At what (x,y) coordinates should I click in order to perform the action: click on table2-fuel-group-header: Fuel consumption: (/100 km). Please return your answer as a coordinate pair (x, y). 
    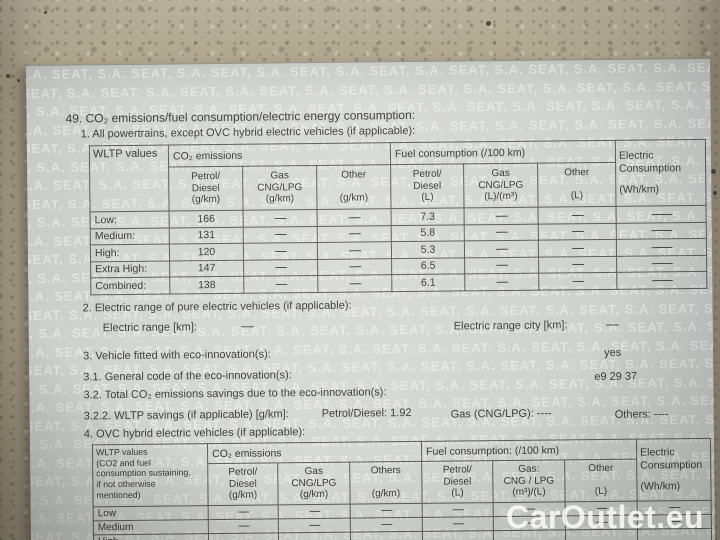
    Looking at the image, I should click on (529, 450).